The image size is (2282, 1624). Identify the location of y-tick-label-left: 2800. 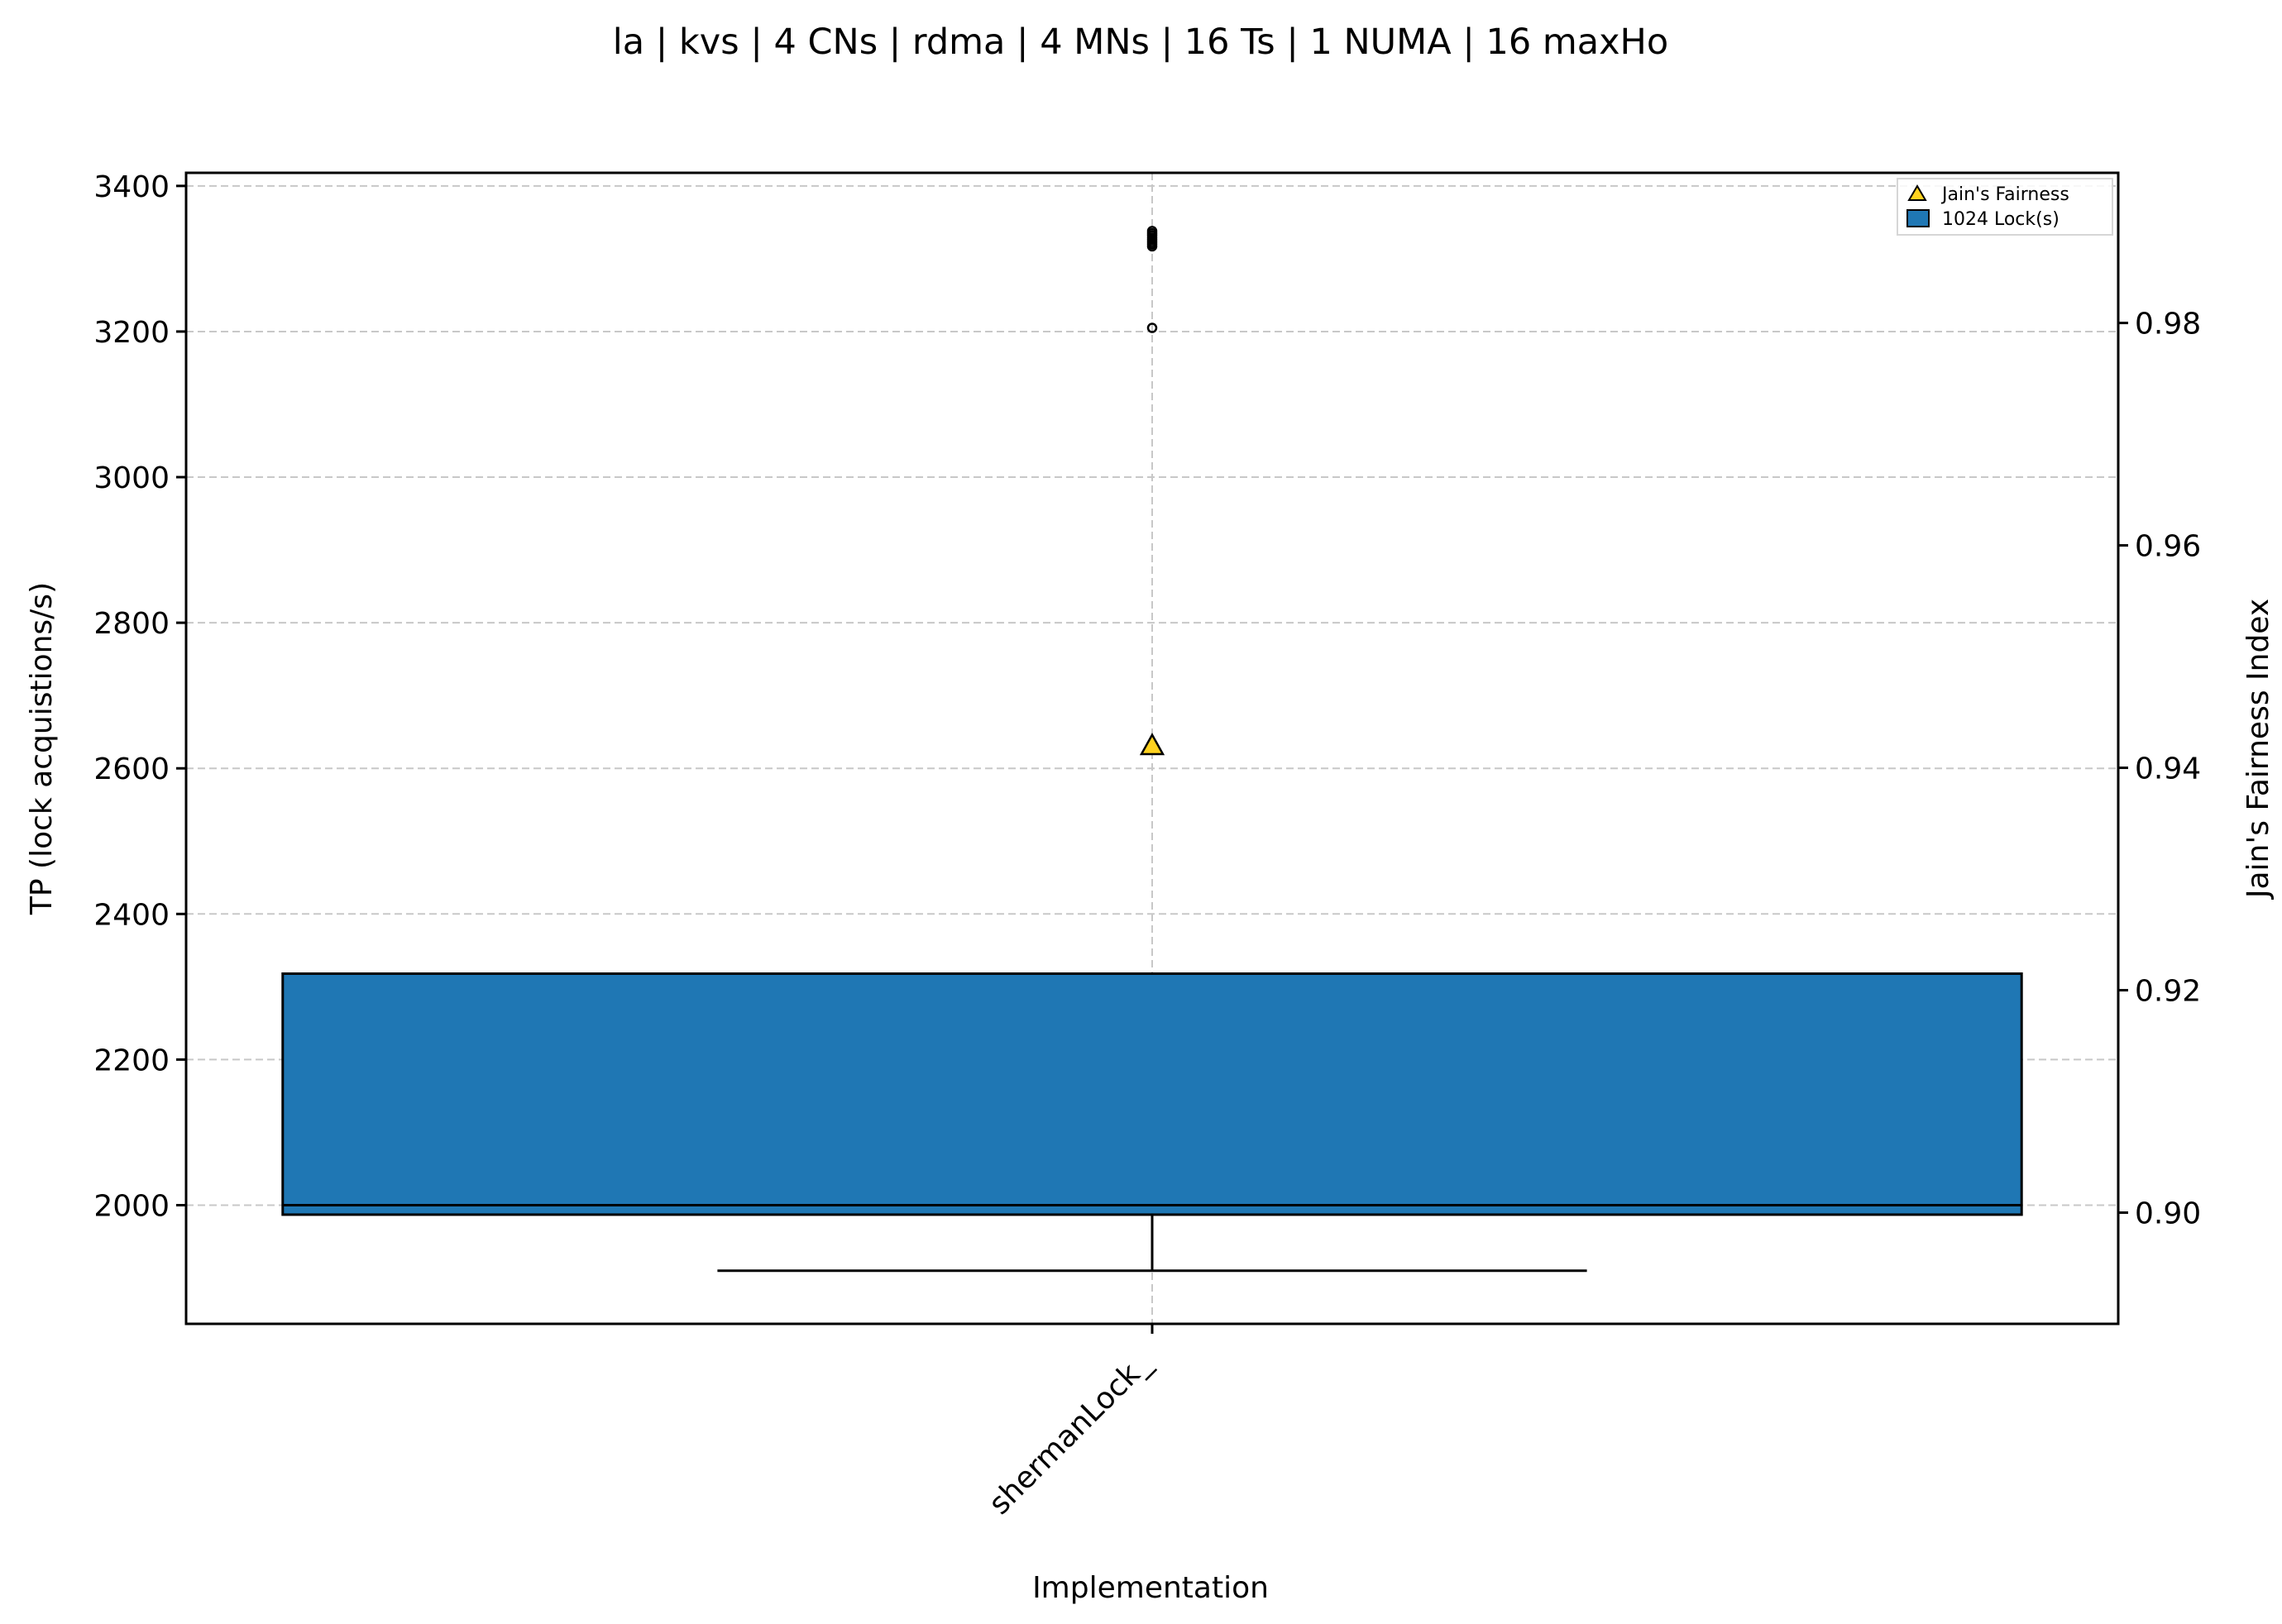
(132, 624).